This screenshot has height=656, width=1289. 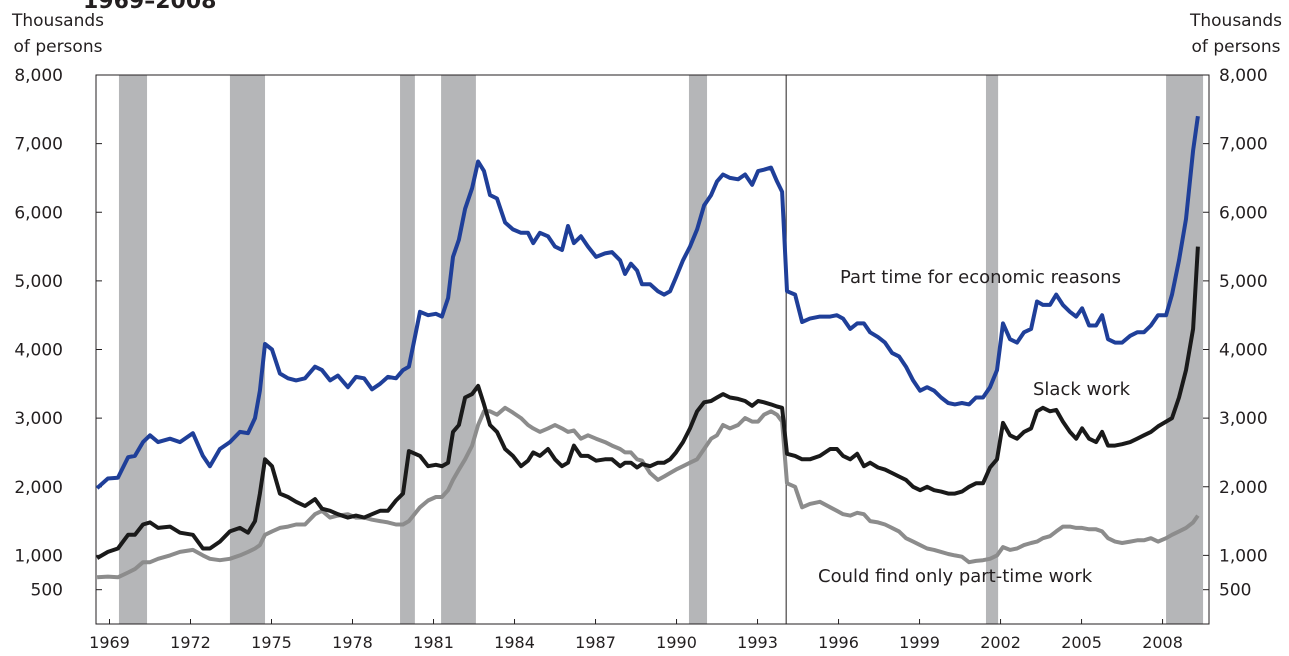 What do you see at coordinates (1162, 642) in the screenshot?
I see `x-tick-label: 2008` at bounding box center [1162, 642].